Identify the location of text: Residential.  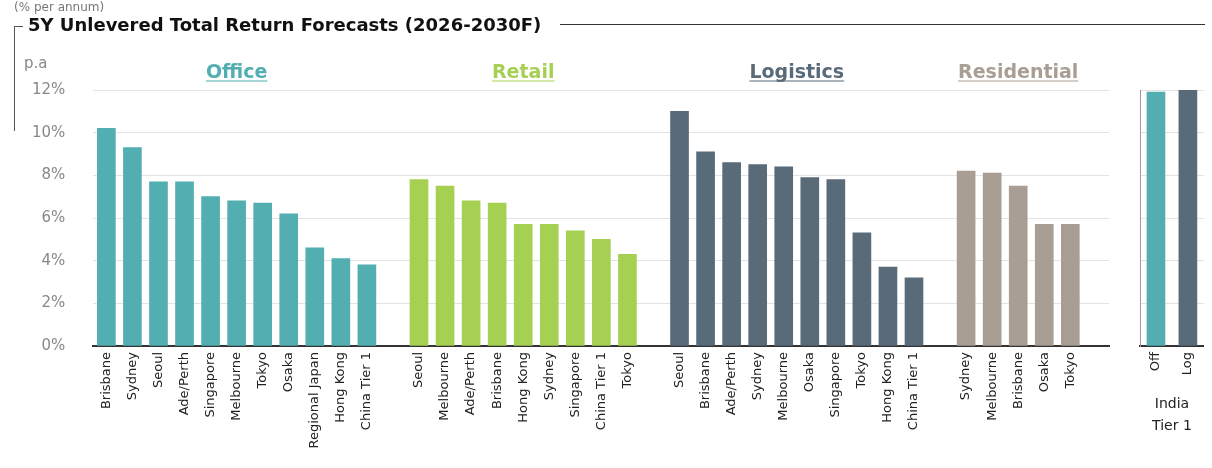
(1018, 71).